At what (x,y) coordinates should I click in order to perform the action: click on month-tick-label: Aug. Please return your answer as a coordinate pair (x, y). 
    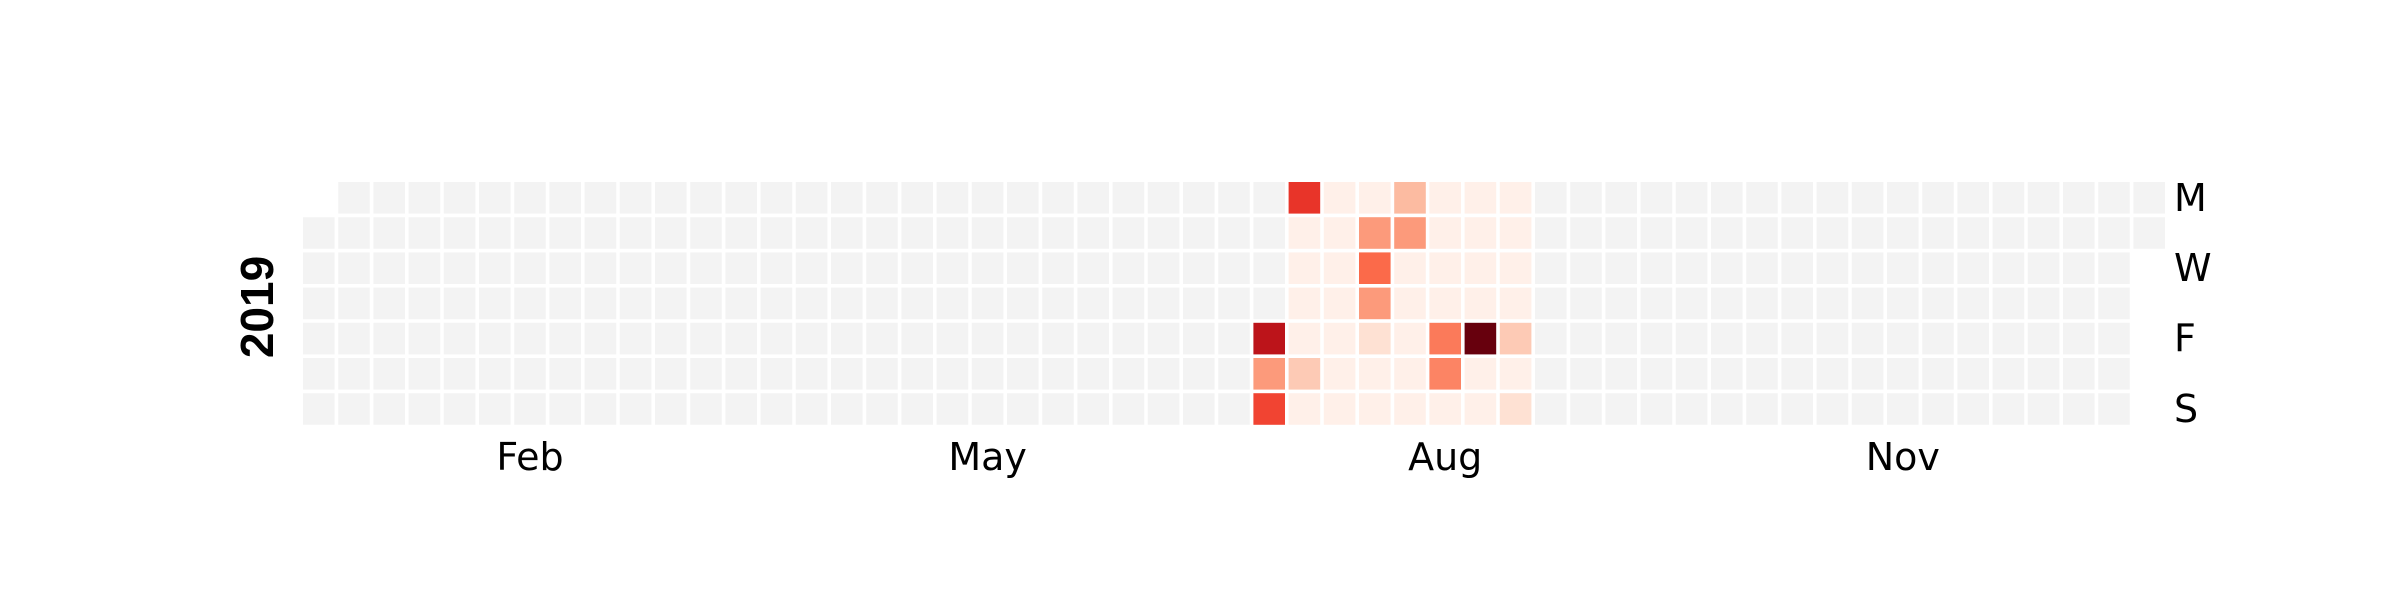
    Looking at the image, I should click on (1445, 457).